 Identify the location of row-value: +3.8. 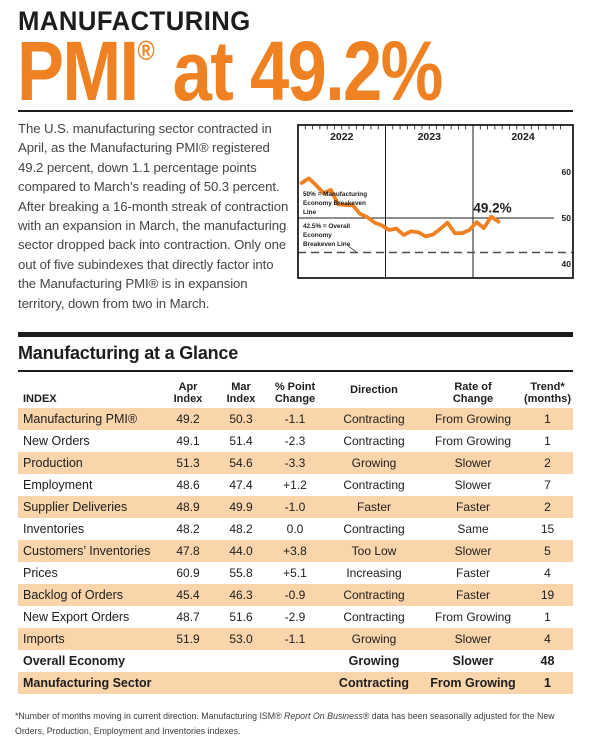
(295, 551).